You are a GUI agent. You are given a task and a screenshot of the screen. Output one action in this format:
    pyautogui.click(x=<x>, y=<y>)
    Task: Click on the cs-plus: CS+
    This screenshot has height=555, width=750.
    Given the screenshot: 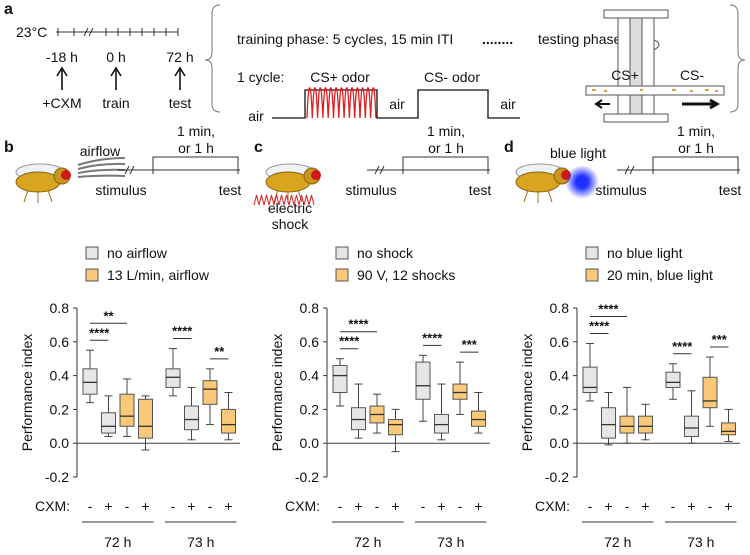 What is the action you would take?
    pyautogui.click(x=625, y=75)
    